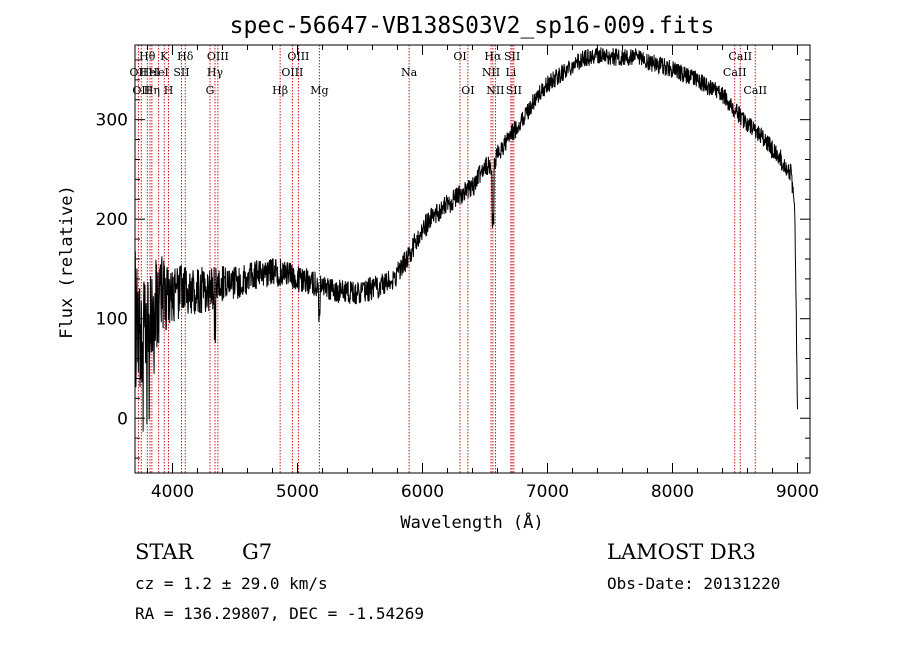  I want to click on x-tick-label: 8000, so click(672, 492).